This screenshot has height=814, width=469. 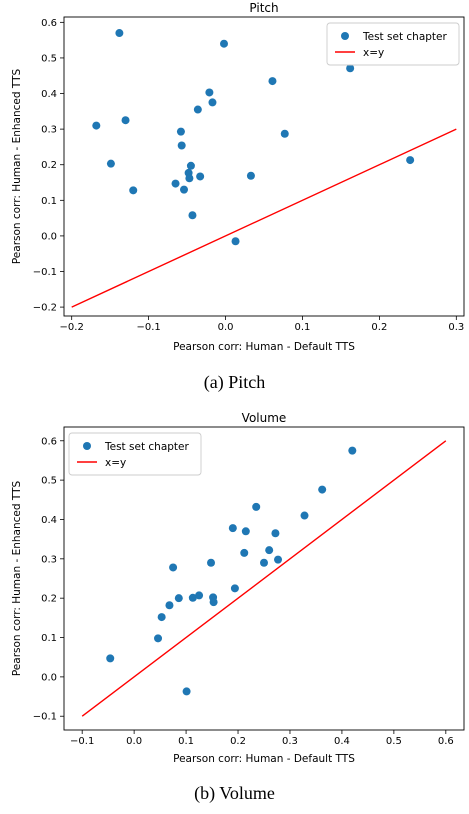 What do you see at coordinates (234, 793) in the screenshot?
I see `volume-caption: (b) Volume` at bounding box center [234, 793].